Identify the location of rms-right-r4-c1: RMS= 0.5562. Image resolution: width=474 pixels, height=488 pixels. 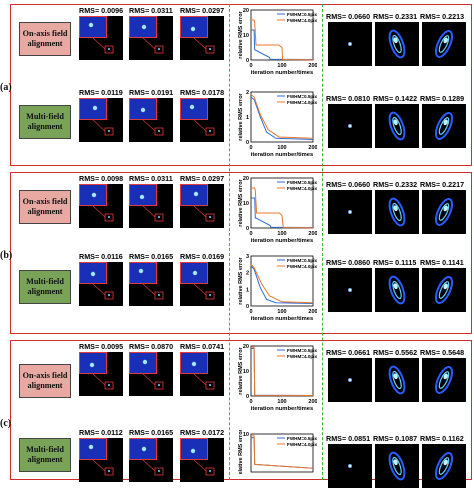
(395, 352).